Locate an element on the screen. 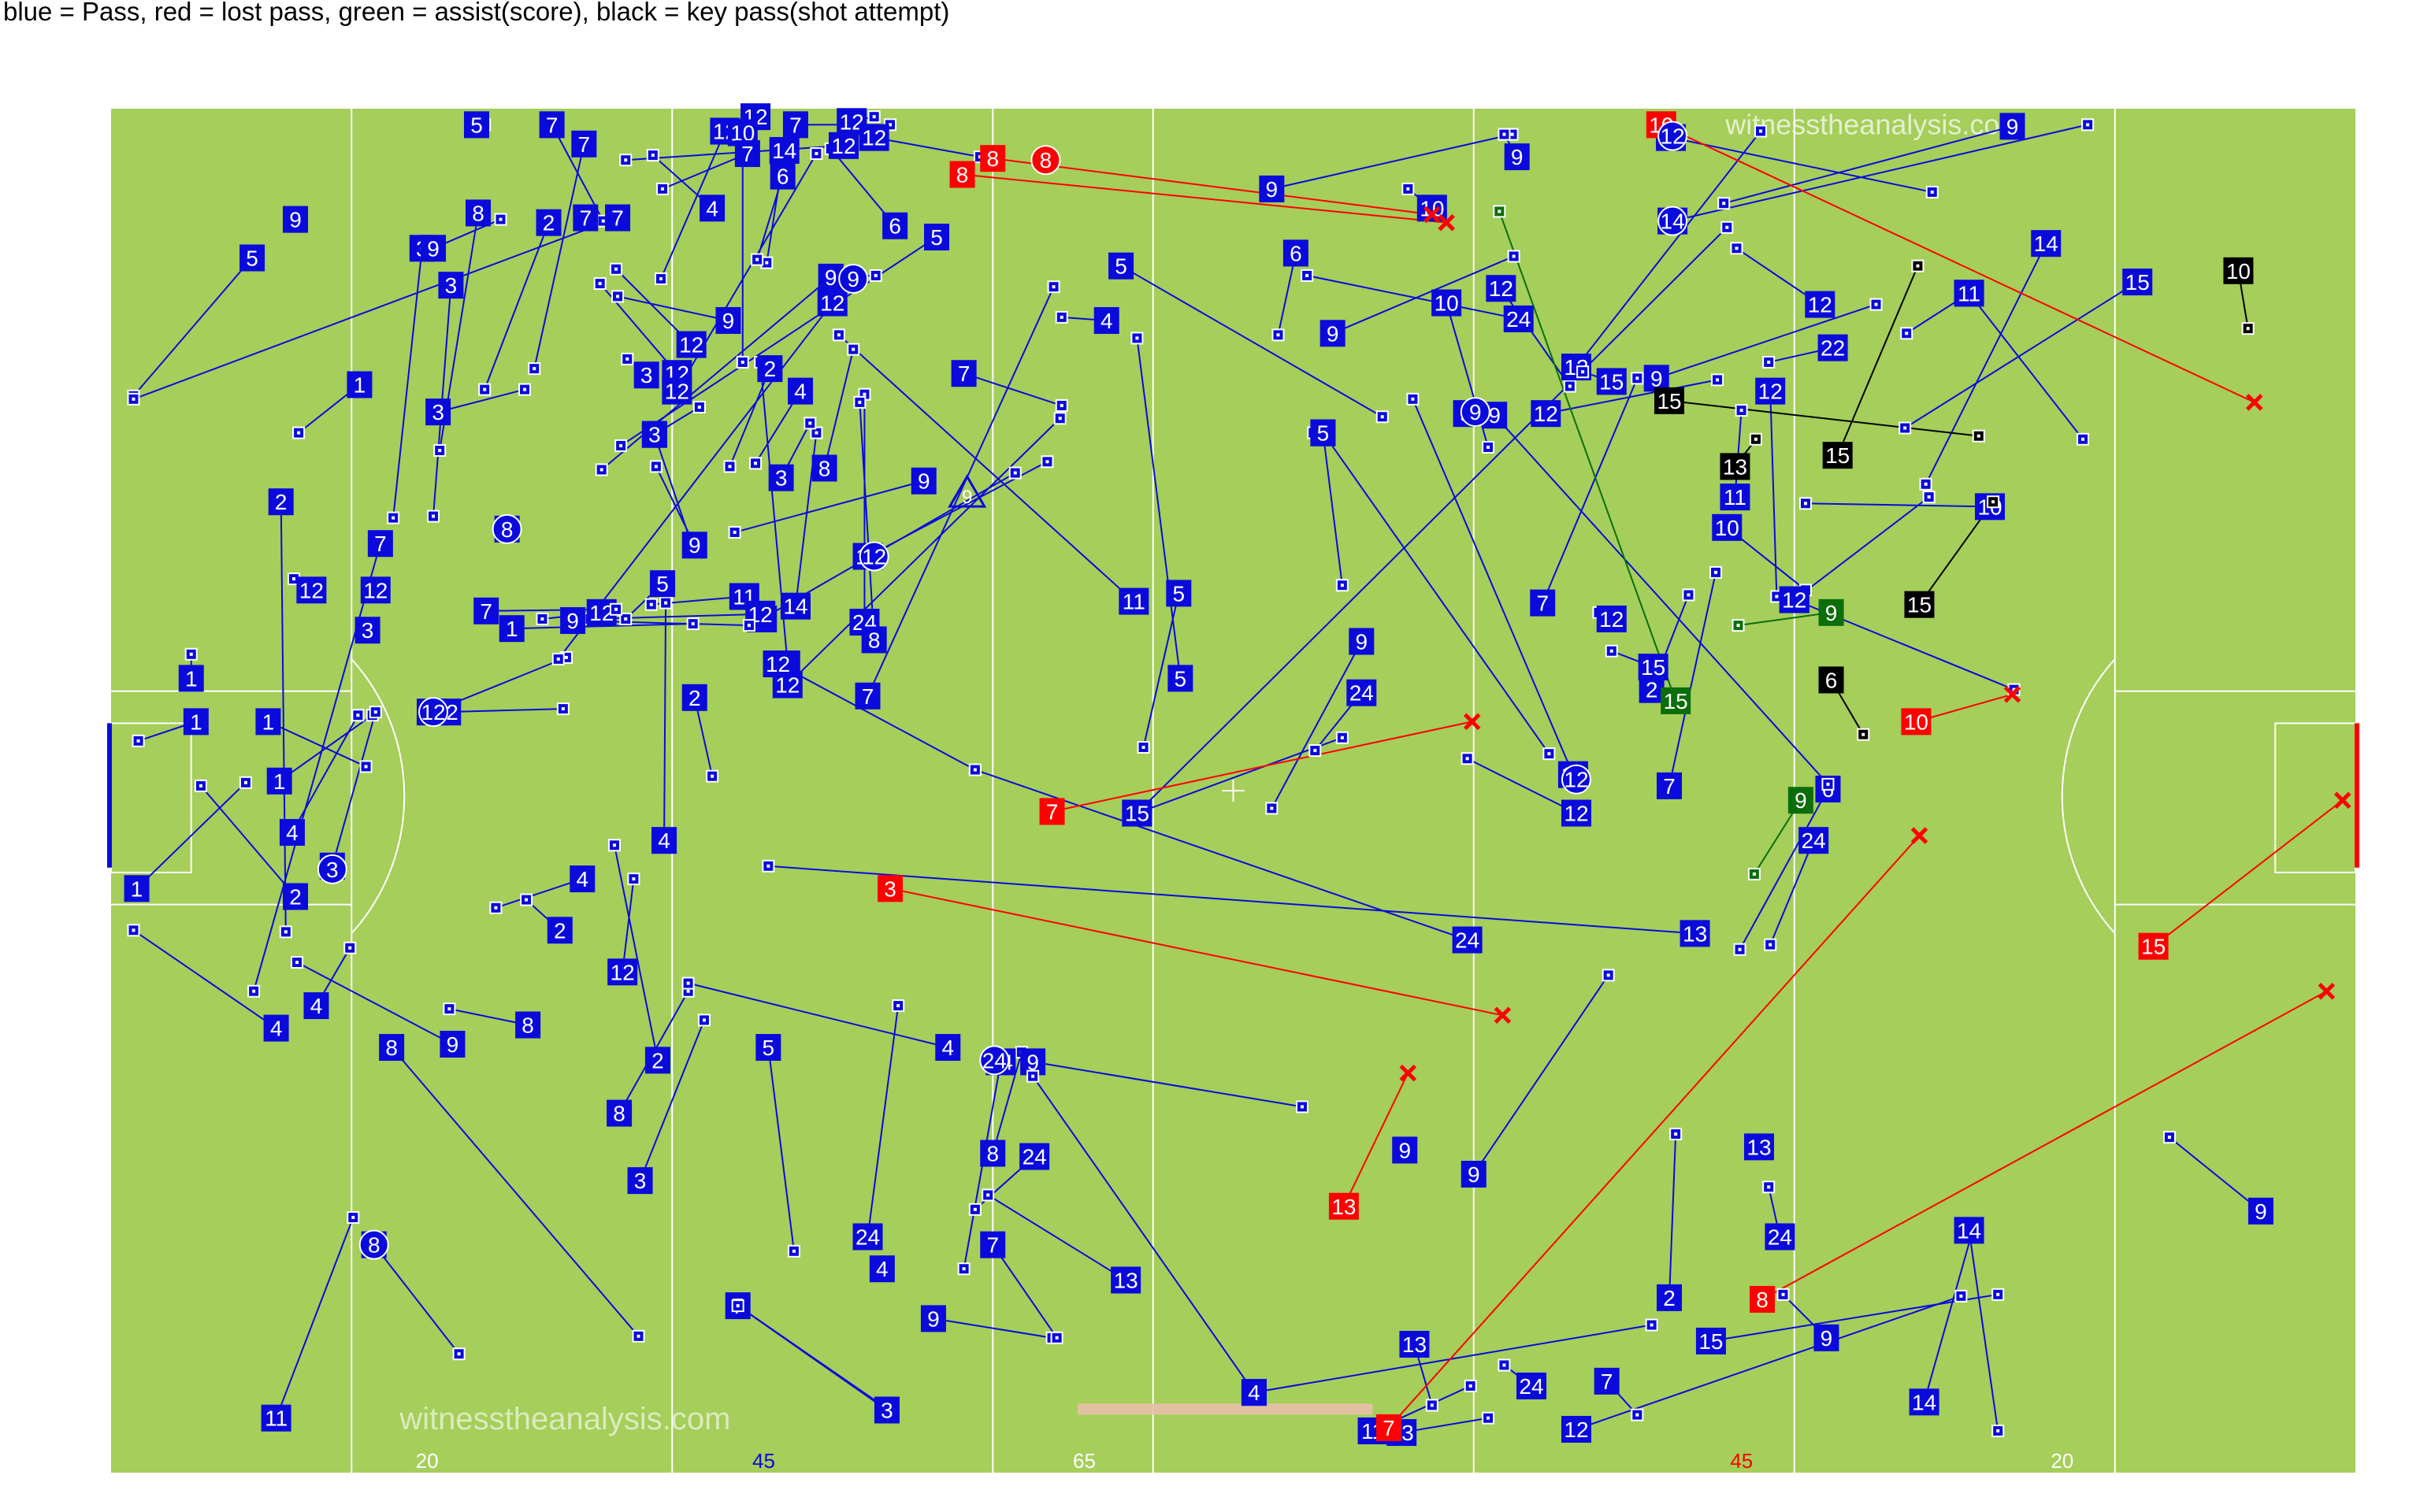 The width and height of the screenshot is (2420, 1512). series-0-pass-87-end-core is located at coordinates (735, 532).